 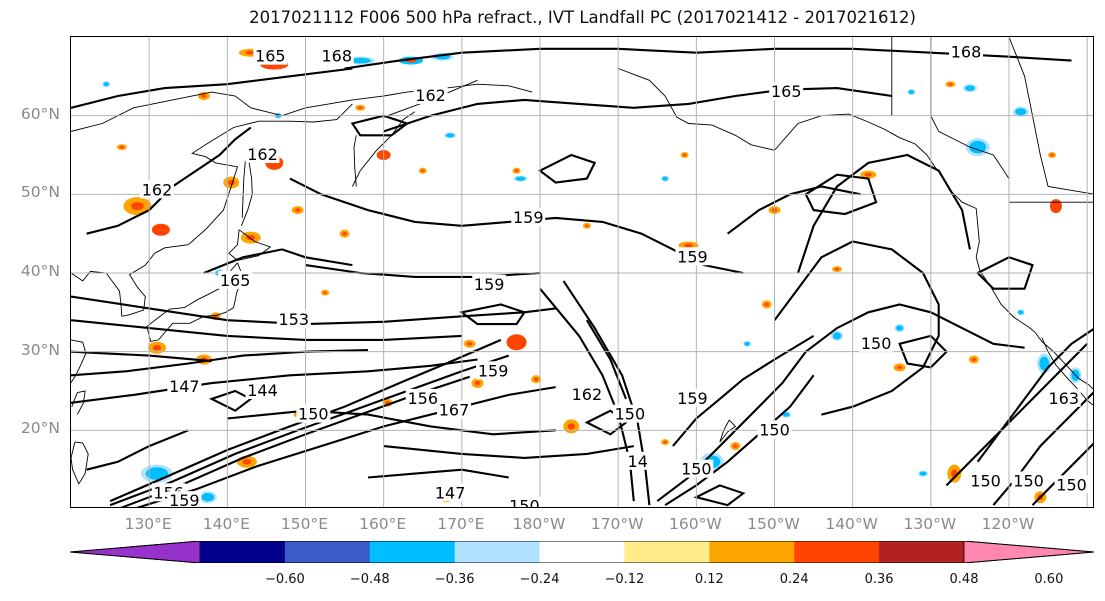 What do you see at coordinates (262, 390) in the screenshot?
I see `contour-label: 144` at bounding box center [262, 390].